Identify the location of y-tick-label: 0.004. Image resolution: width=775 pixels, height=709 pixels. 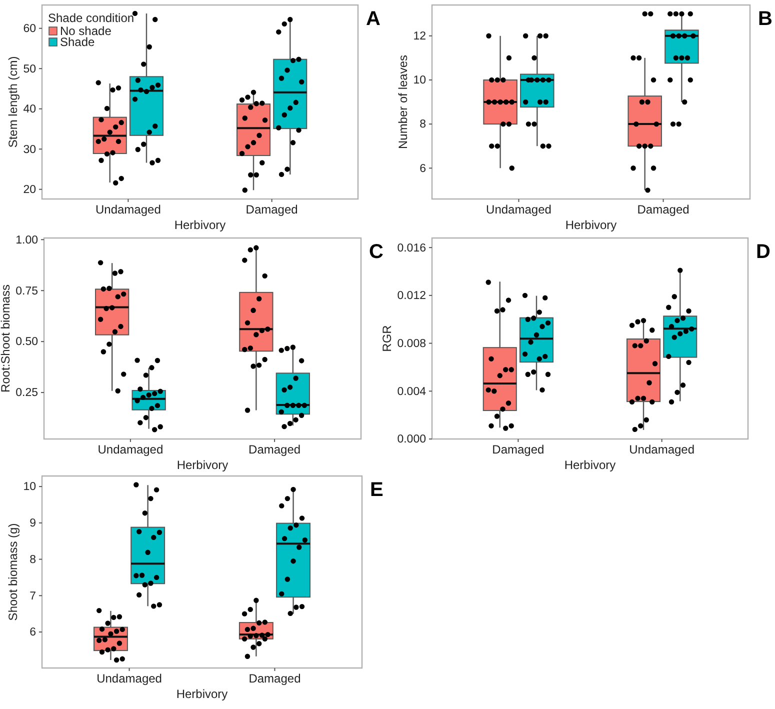
(412, 392).